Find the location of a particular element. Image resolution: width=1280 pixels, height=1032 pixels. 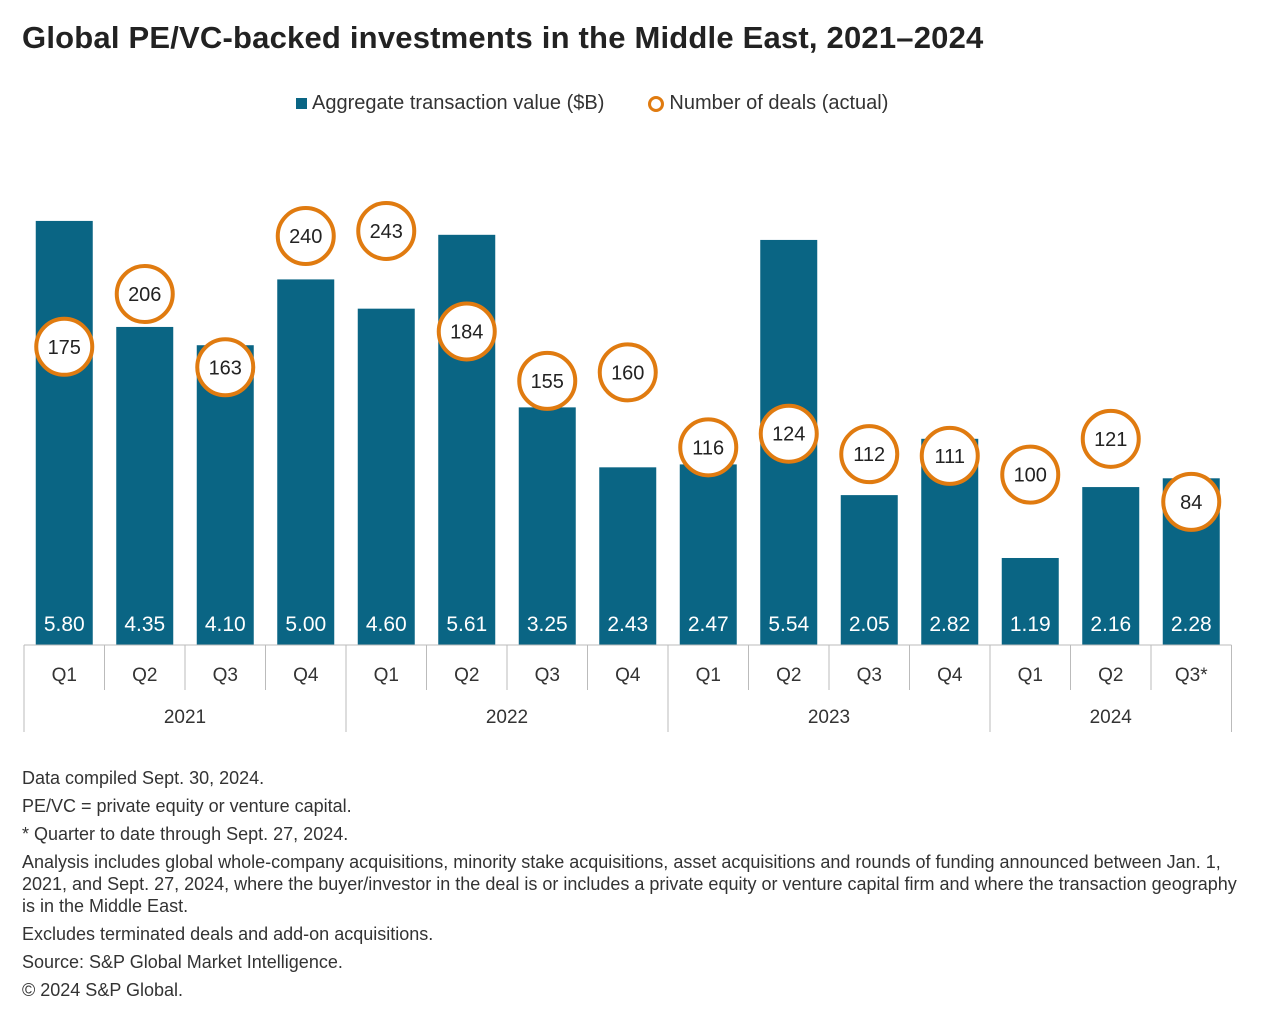

quarter-tick-label: Q3* is located at coordinates (1191, 675).